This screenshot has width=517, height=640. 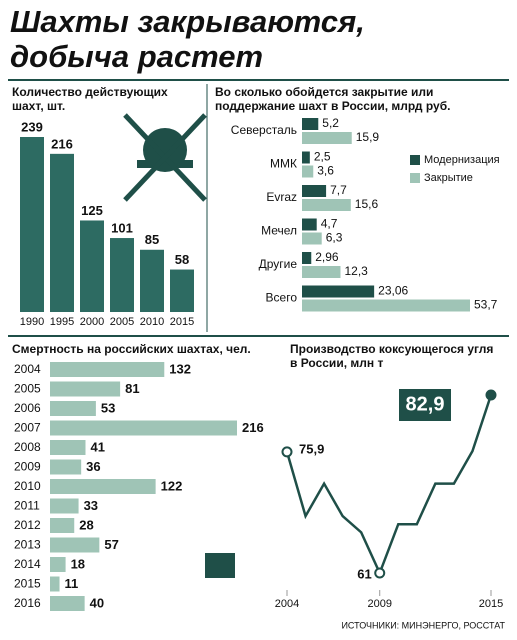 I want to click on value-label: 85, so click(x=152, y=239).